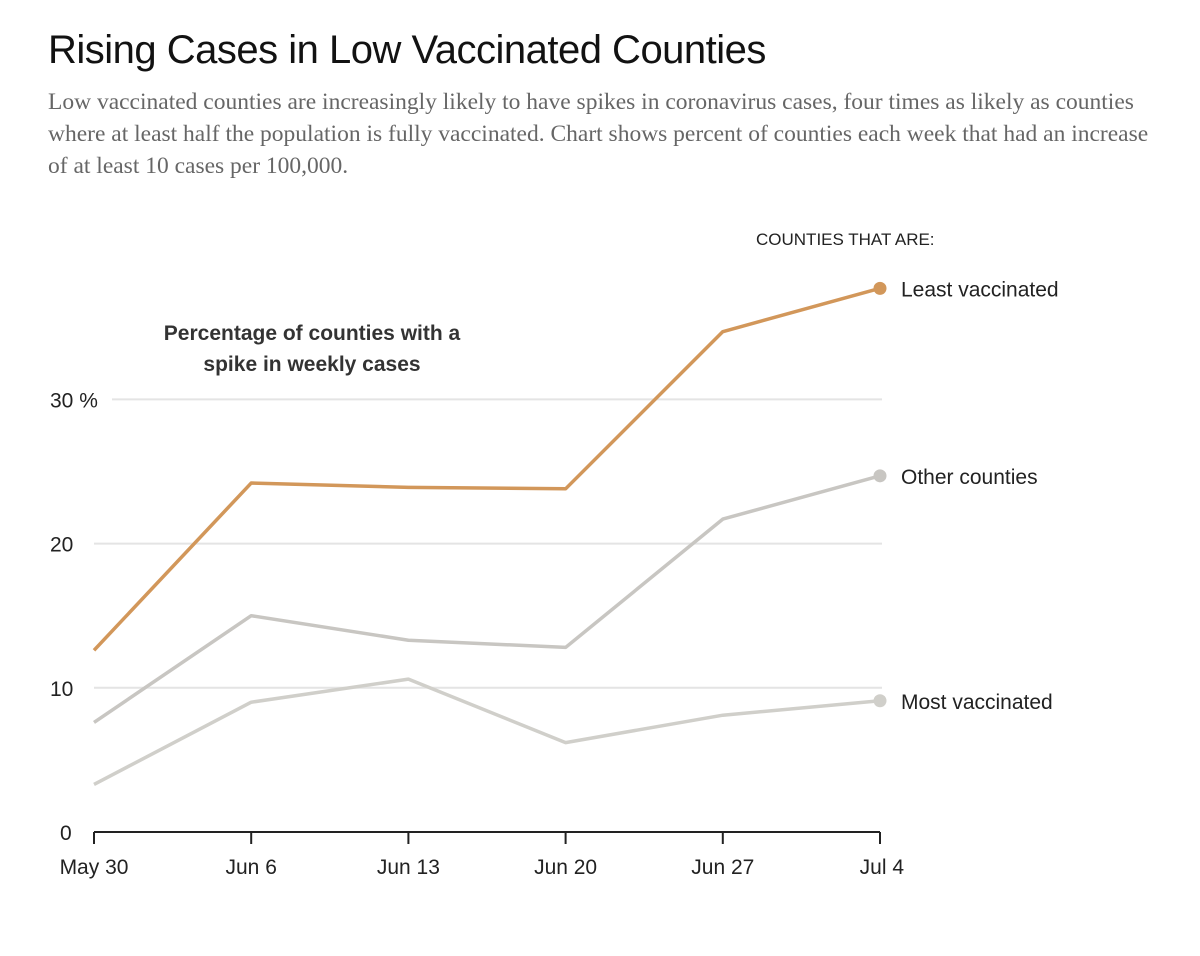 The image size is (1200, 956). Describe the element at coordinates (482, 855) in the screenshot. I see `x-axis: May 30 Jun 6 Jun 13 Jun 20 Jun 27 Jul 4` at that location.